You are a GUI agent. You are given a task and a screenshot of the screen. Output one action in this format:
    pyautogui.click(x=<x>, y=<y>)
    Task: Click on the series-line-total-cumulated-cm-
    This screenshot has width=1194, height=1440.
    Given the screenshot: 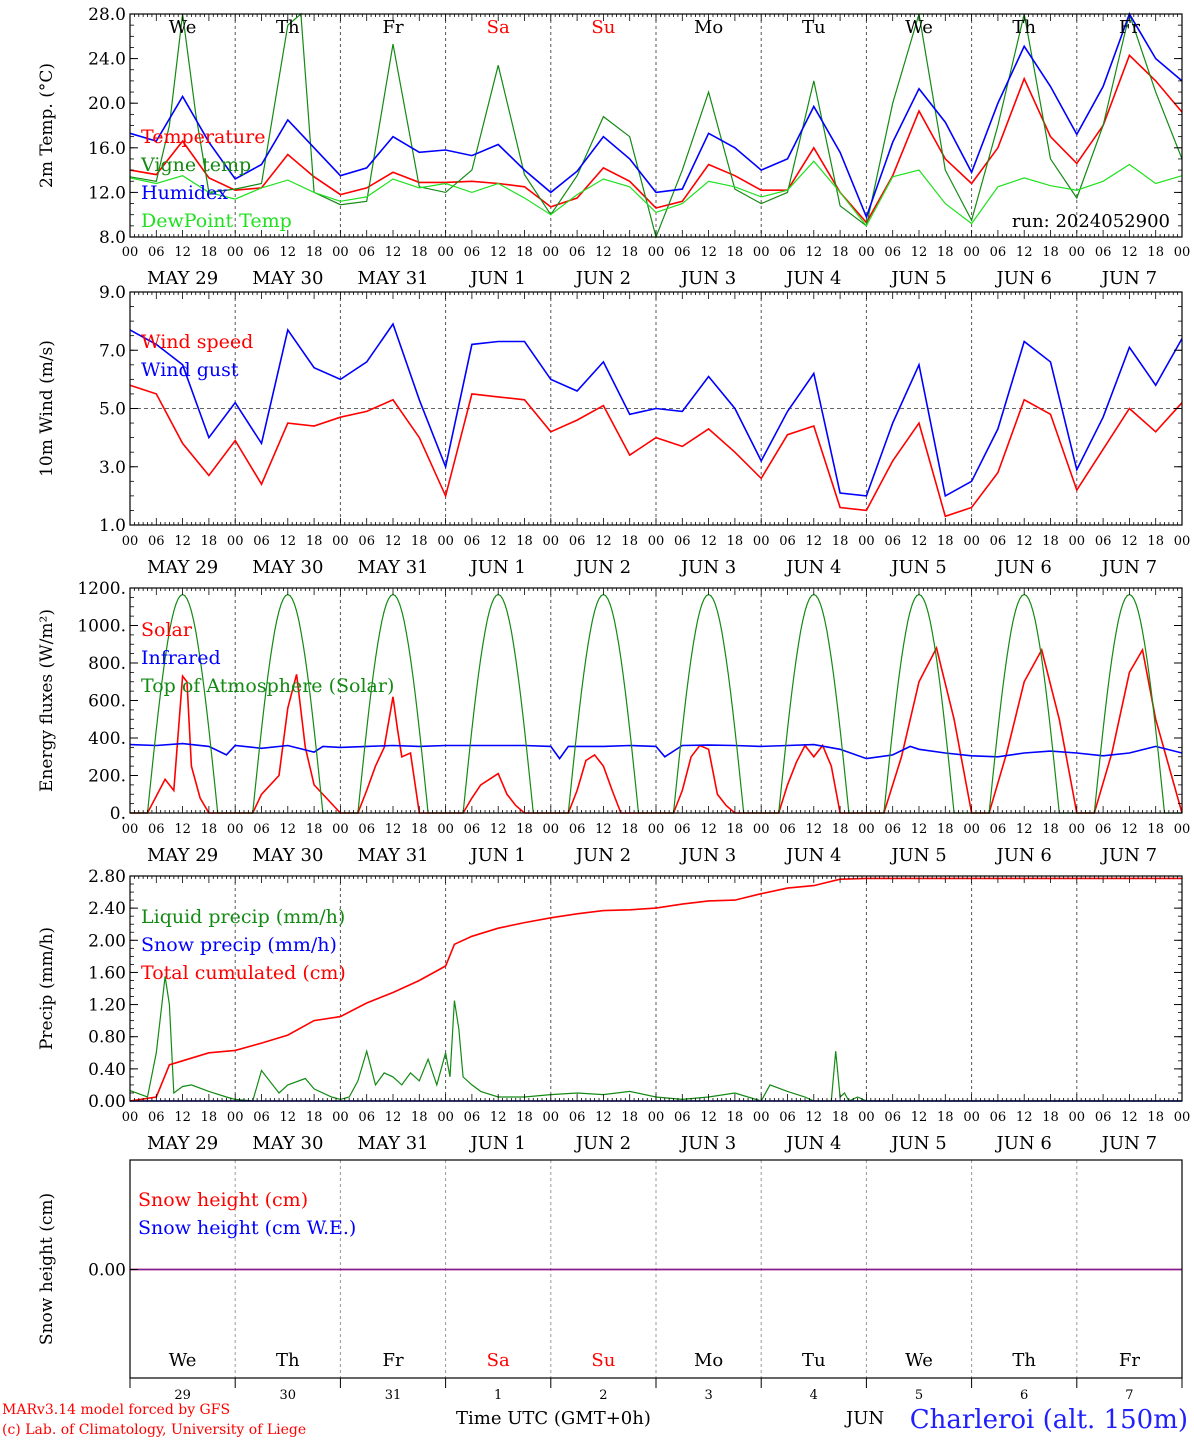 What is the action you would take?
    pyautogui.click(x=655, y=989)
    